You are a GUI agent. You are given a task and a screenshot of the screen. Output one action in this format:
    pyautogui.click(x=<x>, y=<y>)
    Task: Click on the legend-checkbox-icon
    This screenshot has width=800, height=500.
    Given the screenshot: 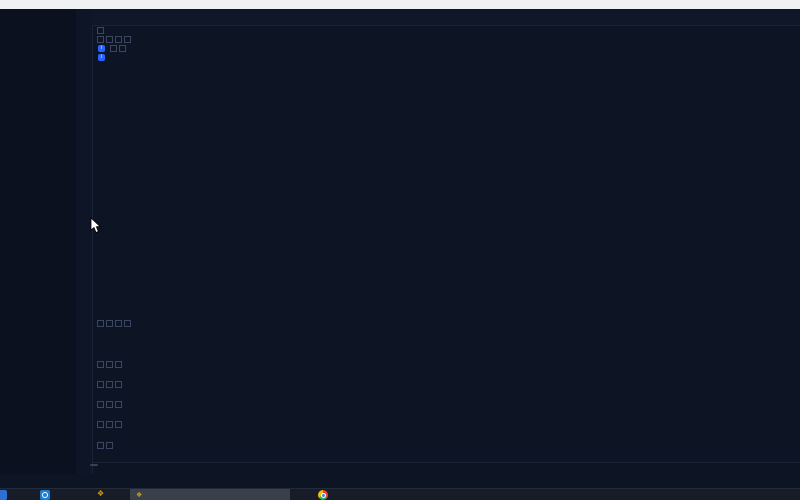 What is the action you would take?
    pyautogui.click(x=100, y=30)
    